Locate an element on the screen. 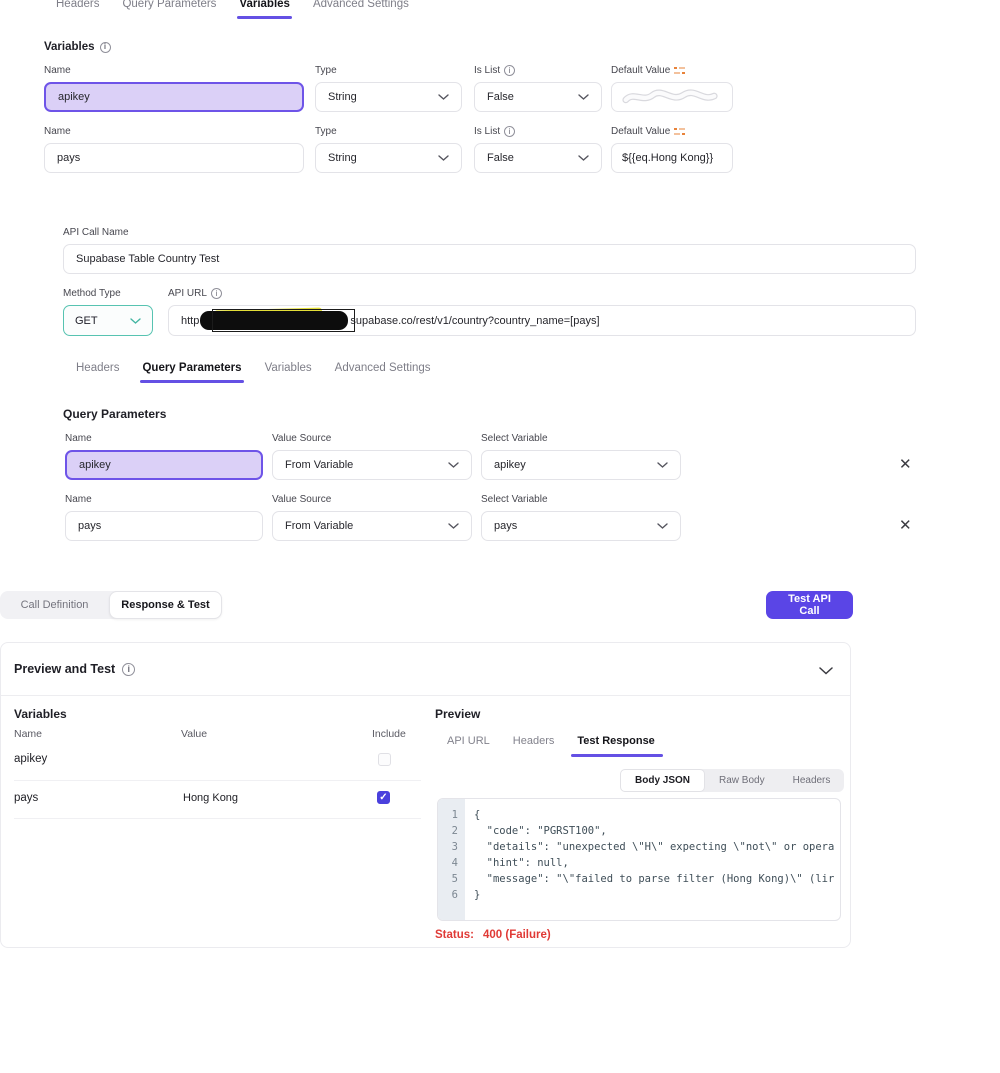 The image size is (1000, 1073). method-type-label: Method Type is located at coordinates (92, 293).